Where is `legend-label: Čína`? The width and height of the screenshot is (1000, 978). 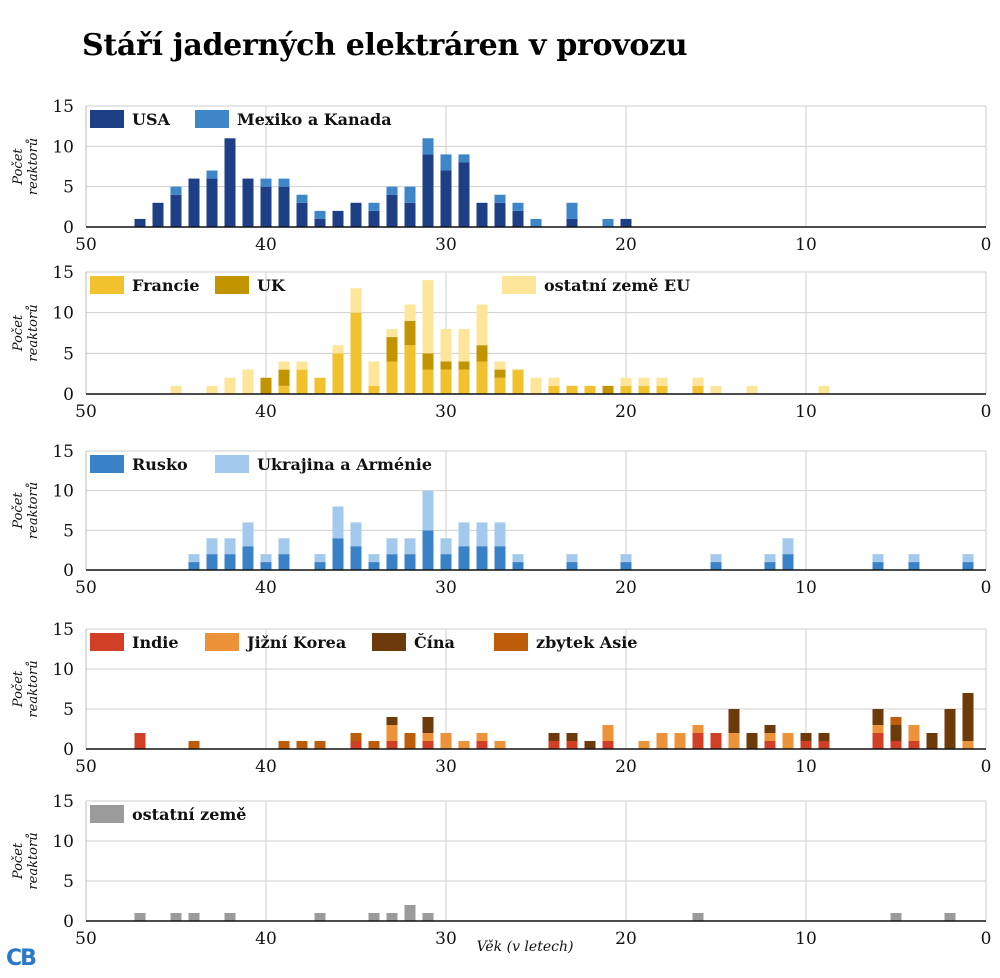
legend-label: Čína is located at coordinates (434, 642).